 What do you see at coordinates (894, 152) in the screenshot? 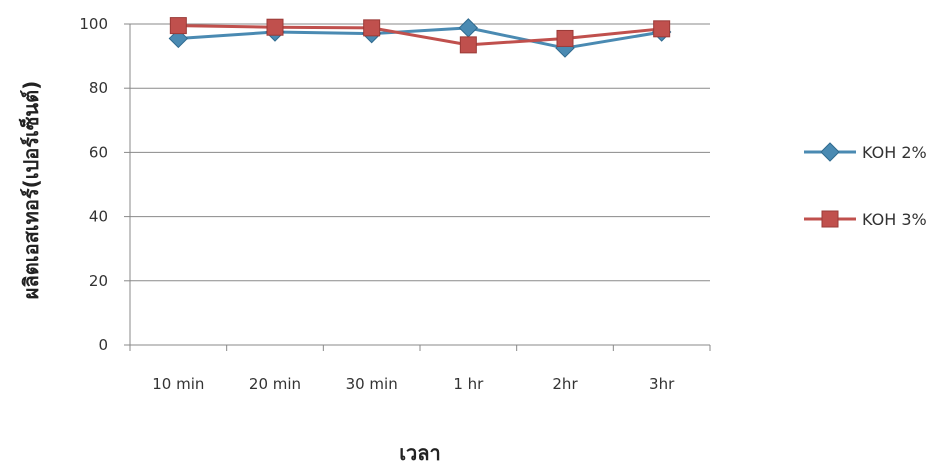
I see `legend-label: KOH 2%` at bounding box center [894, 152].